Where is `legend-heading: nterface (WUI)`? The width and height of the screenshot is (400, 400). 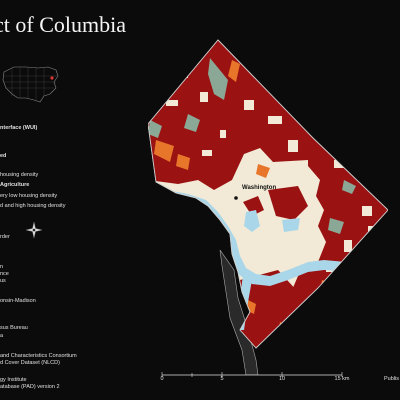 legend-heading: nterface (WUI) is located at coordinates (19, 128).